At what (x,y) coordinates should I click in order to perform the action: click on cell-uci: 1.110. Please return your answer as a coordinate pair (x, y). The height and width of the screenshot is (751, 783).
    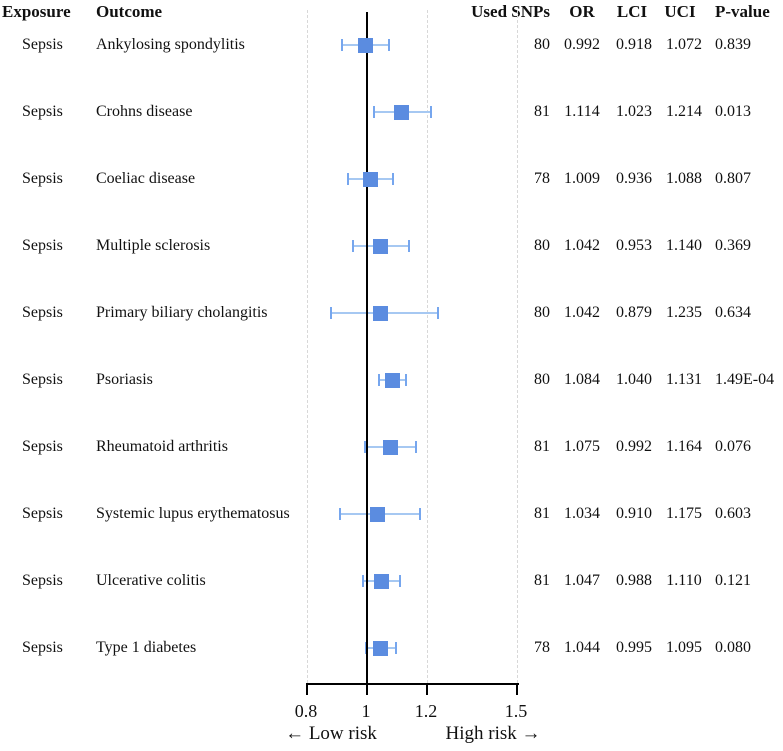
    Looking at the image, I should click on (684, 580).